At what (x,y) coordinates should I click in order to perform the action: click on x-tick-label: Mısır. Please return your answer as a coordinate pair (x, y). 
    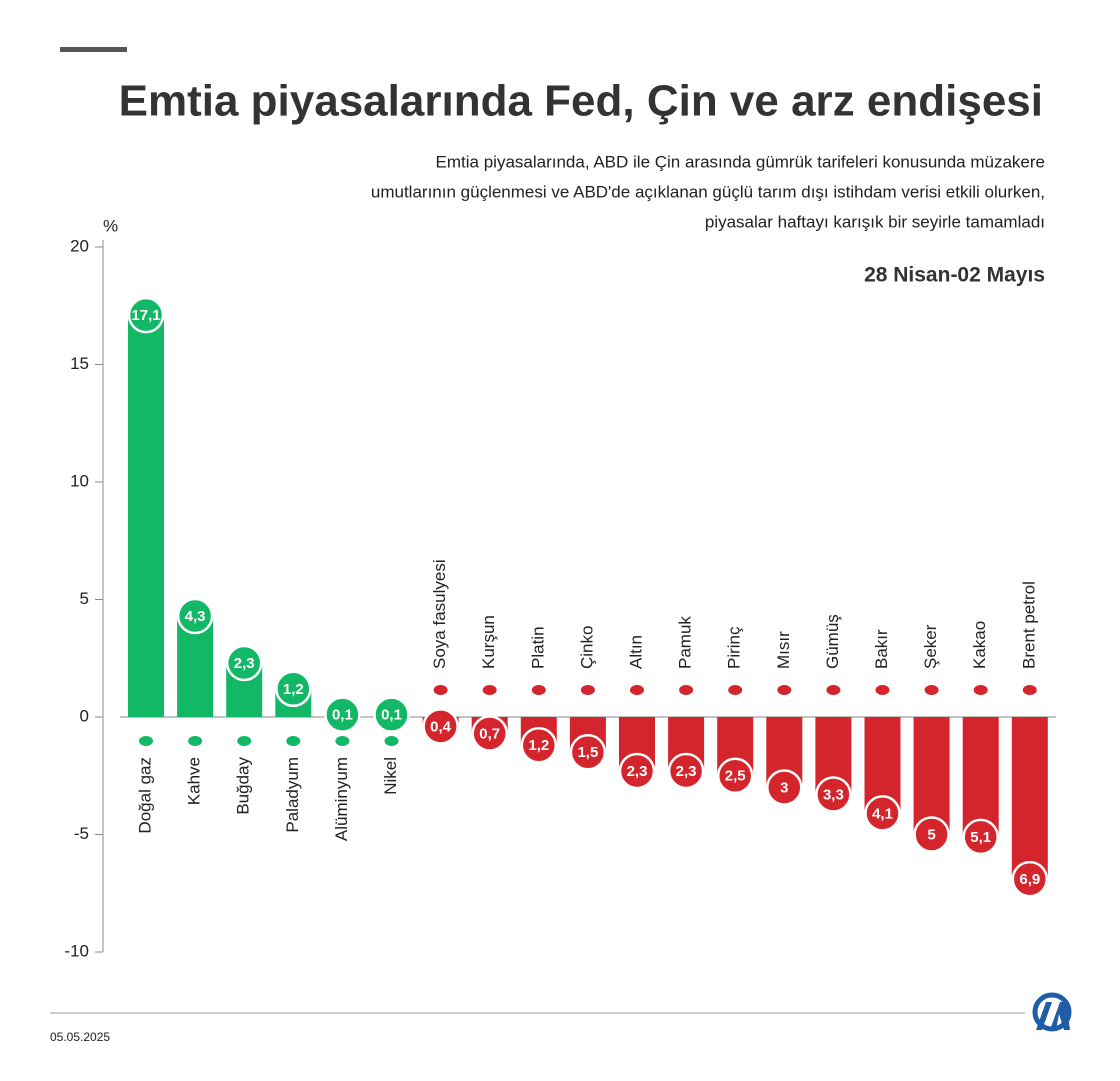
    Looking at the image, I should click on (783, 650).